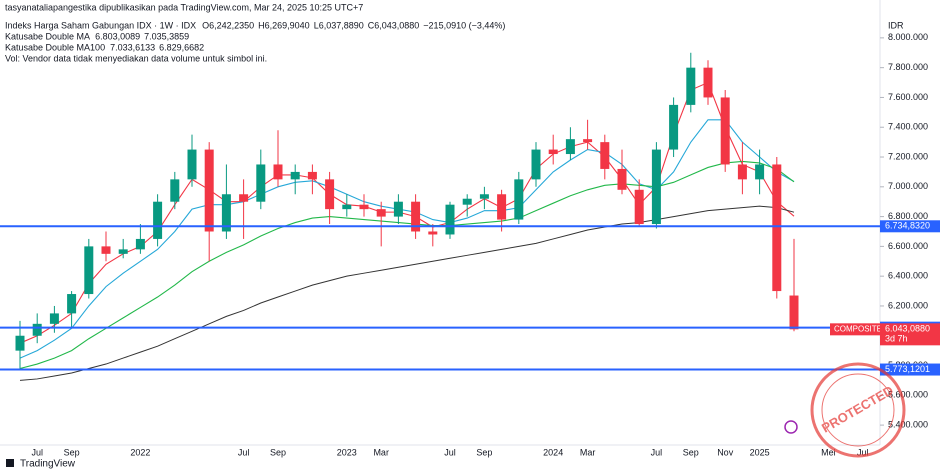  Describe the element at coordinates (553, 452) in the screenshot. I see `x-tick-label: 2024` at that location.